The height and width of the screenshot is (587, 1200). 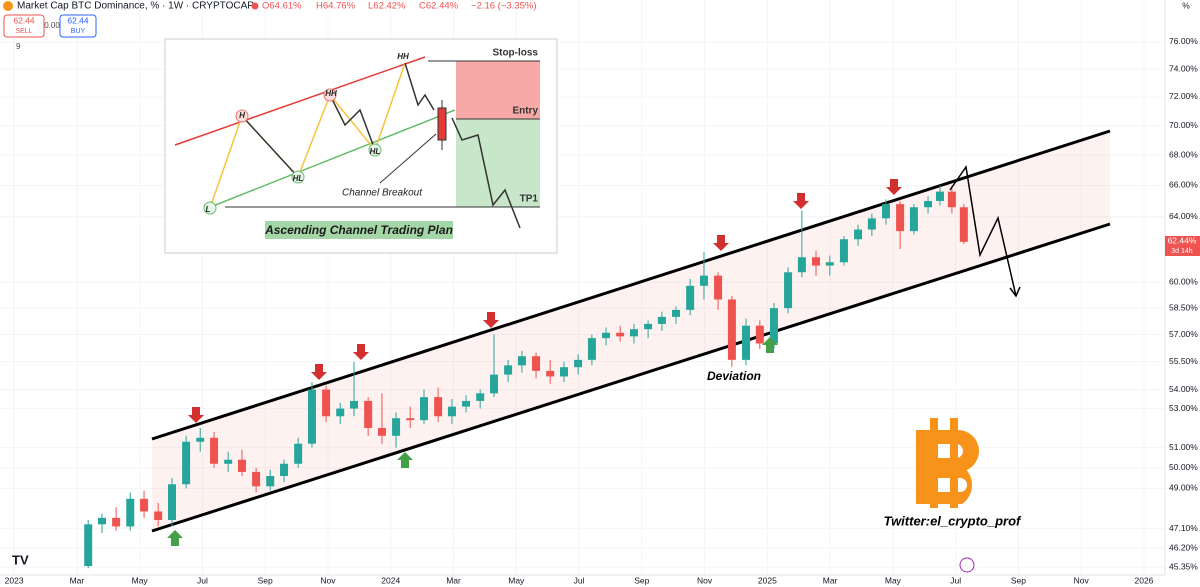 What do you see at coordinates (1183, 408) in the screenshot?
I see `y-tick-label: 53.00%` at bounding box center [1183, 408].